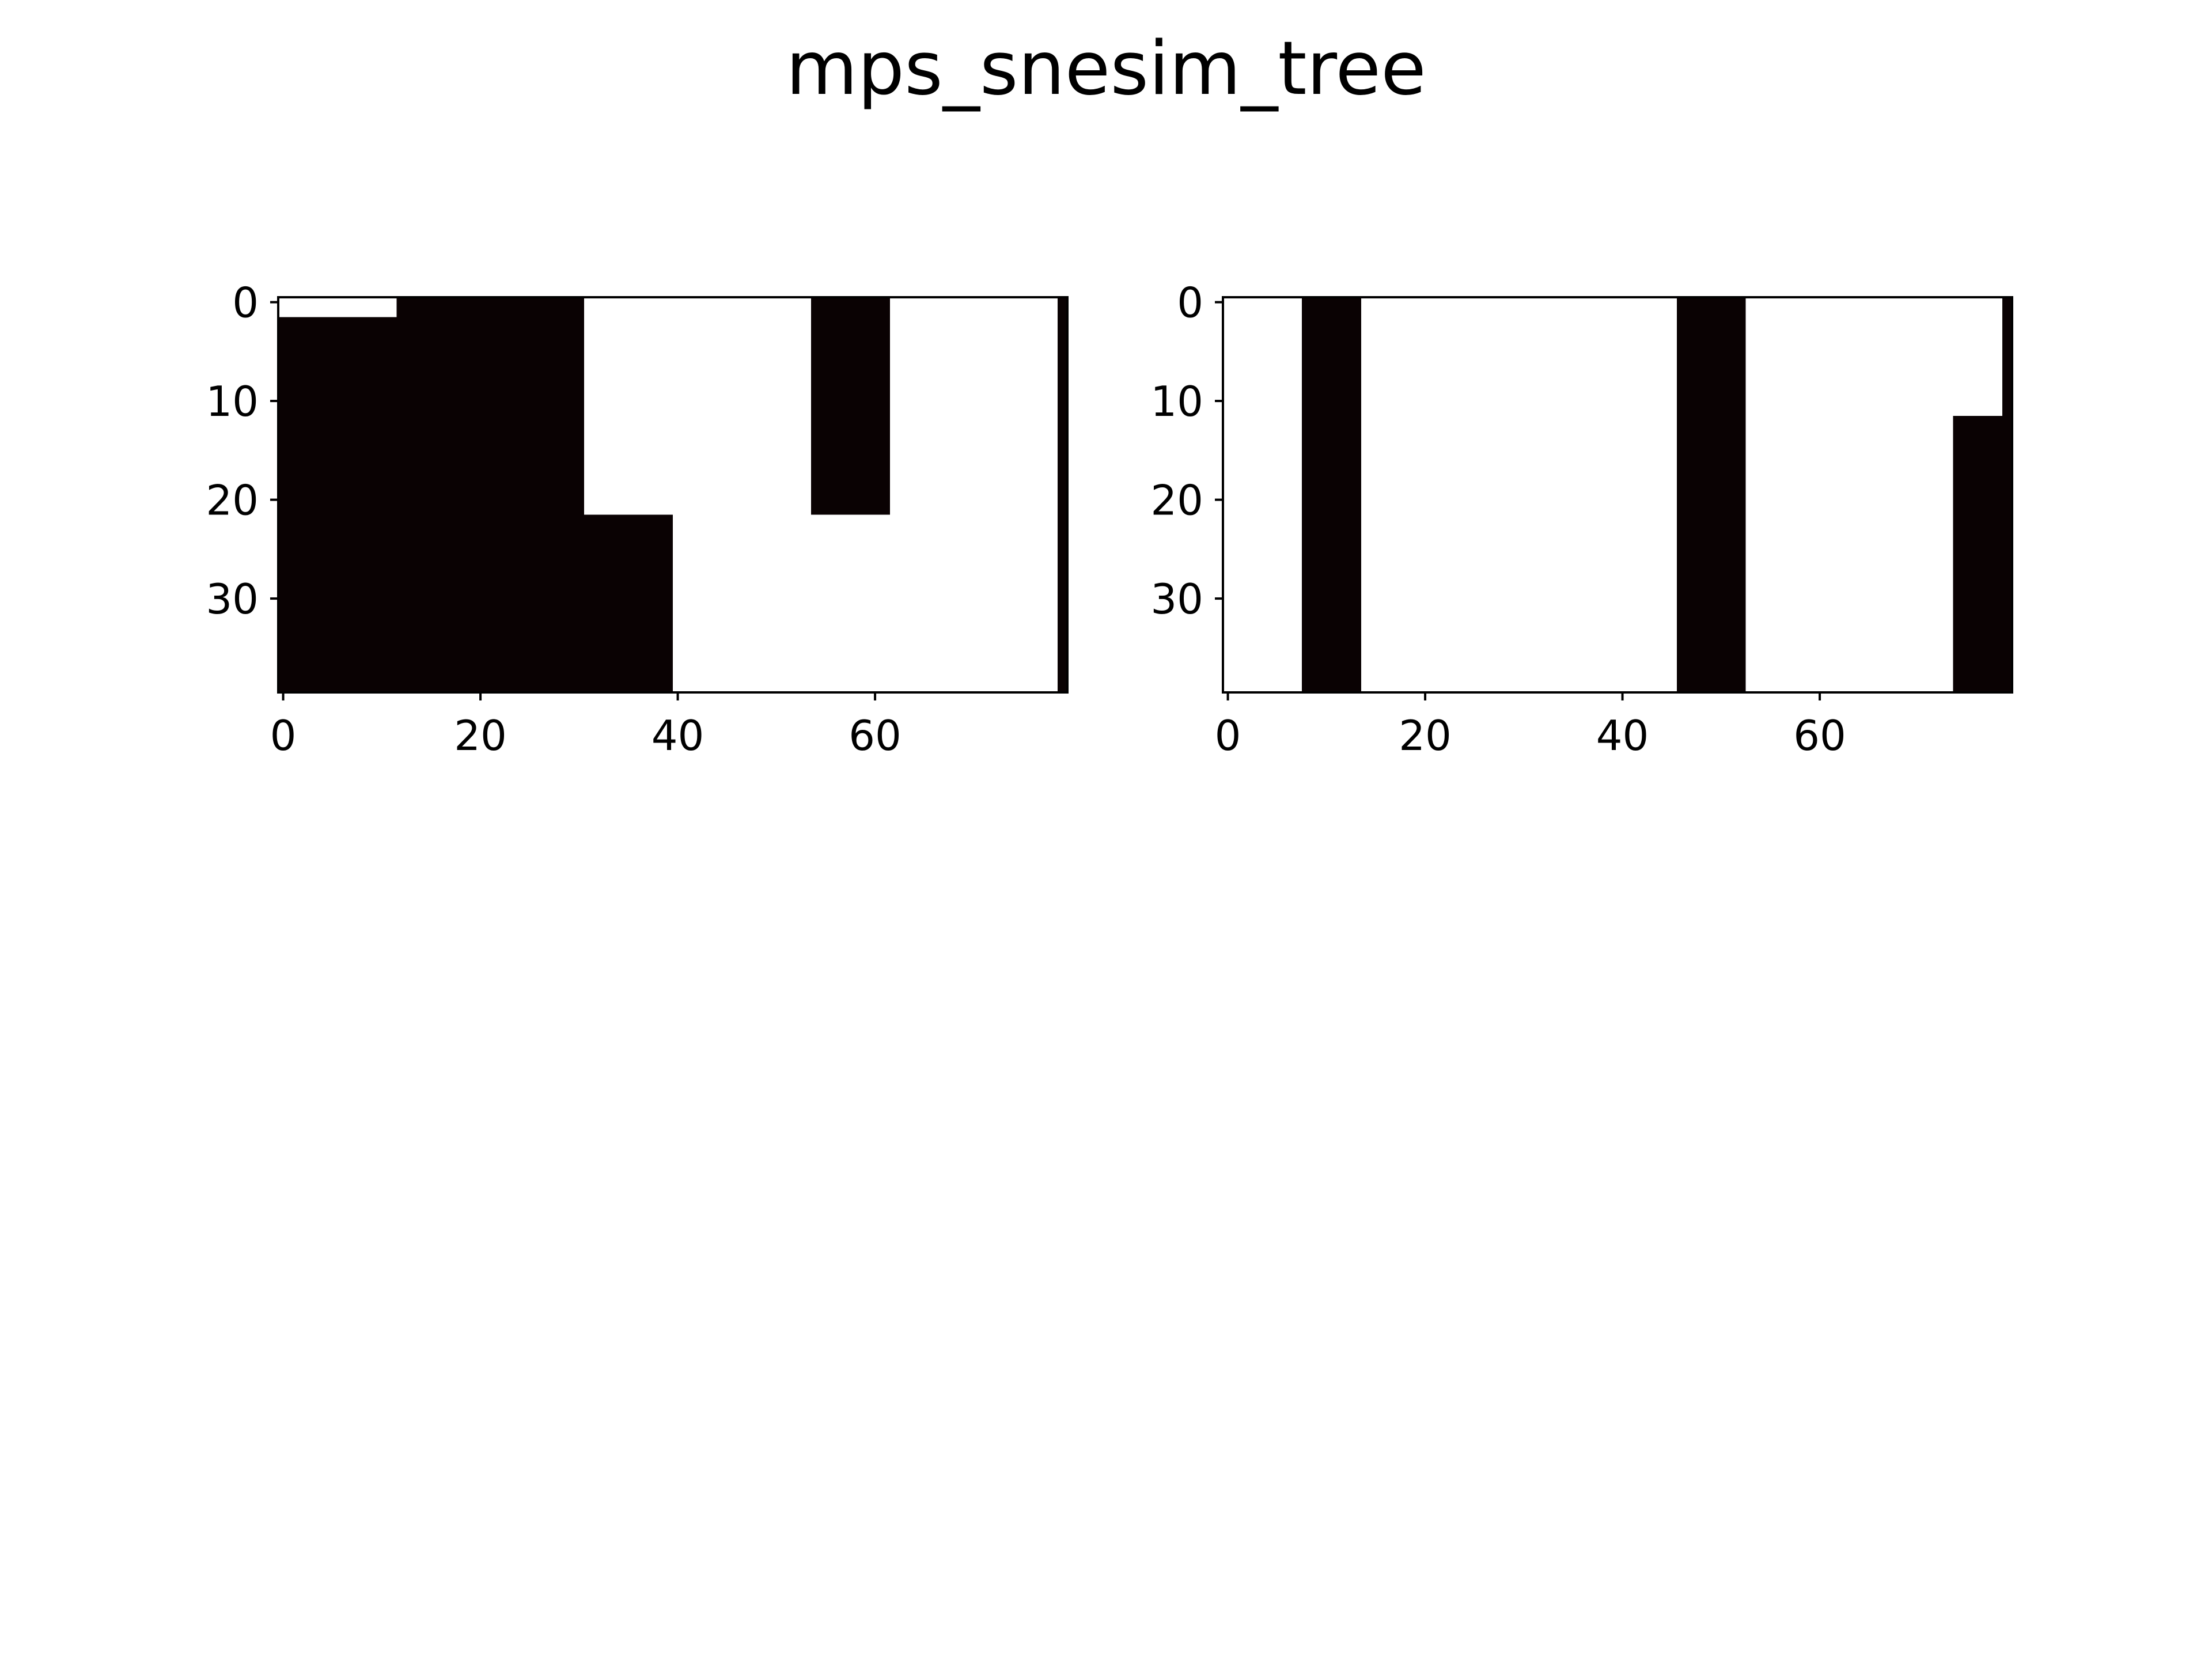  Describe the element at coordinates (636, 519) in the screenshot. I see `panel-left: 0 20 40 60 0 10 20 30` at that location.